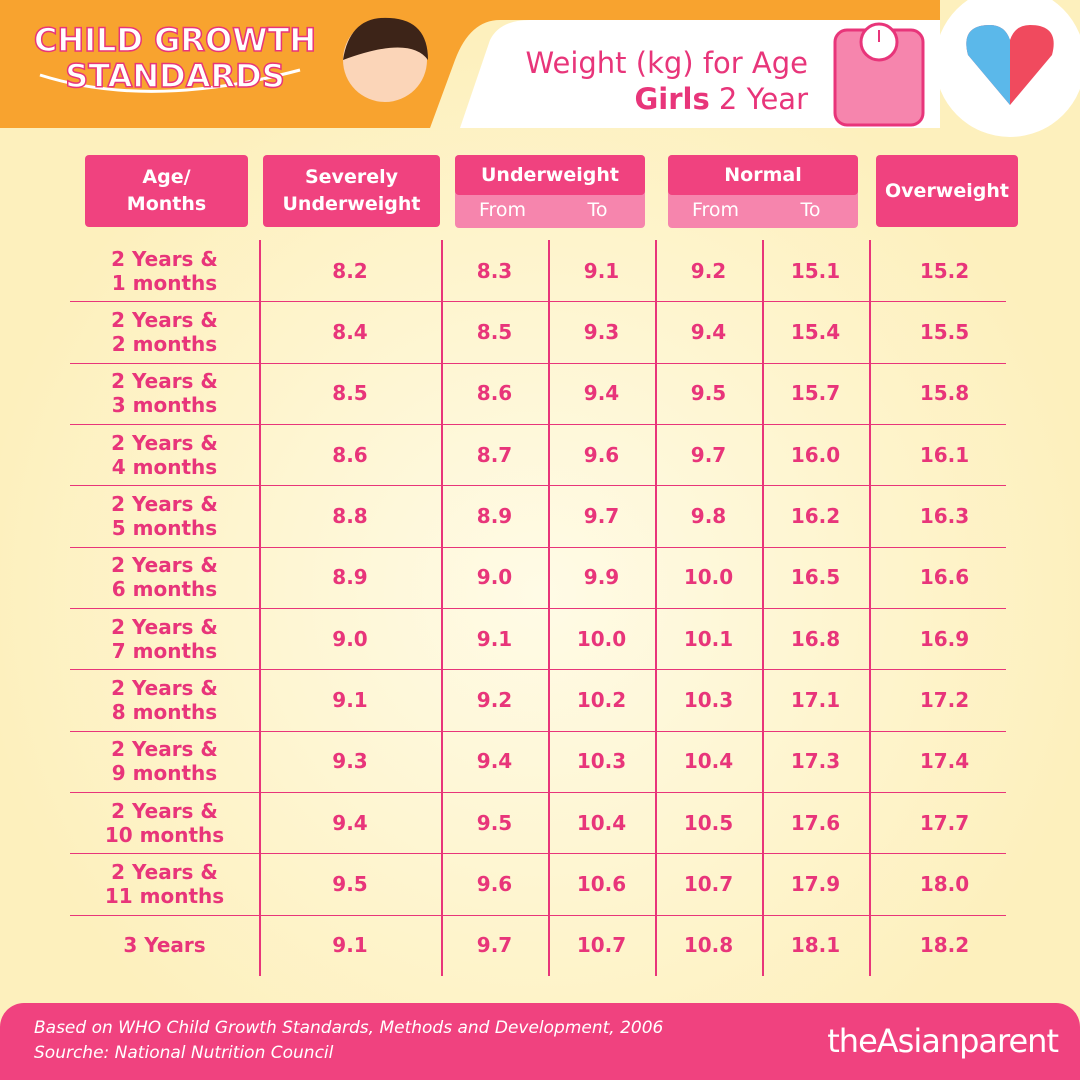 The image size is (1080, 1080). I want to click on value-cell: 15.2, so click(944, 270).